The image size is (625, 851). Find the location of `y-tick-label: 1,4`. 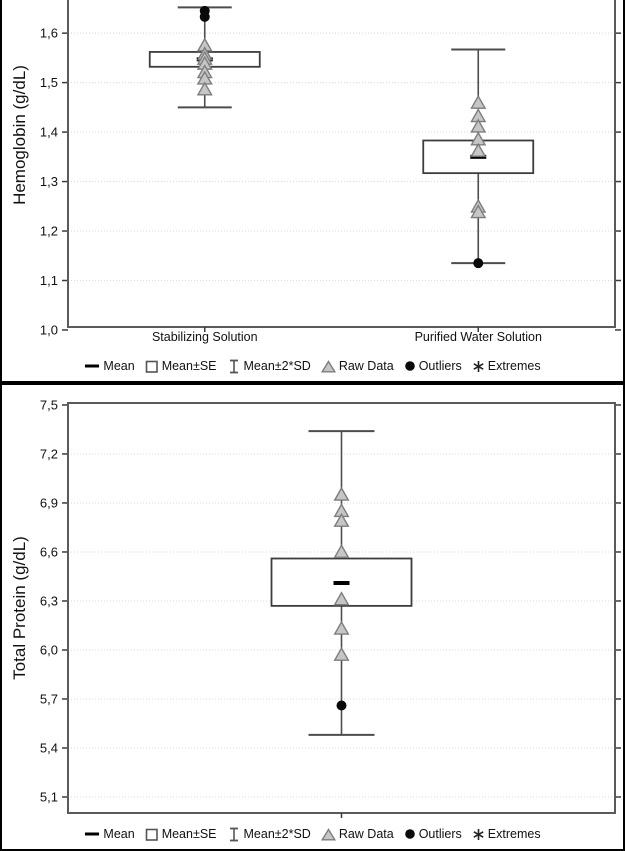

y-tick-label: 1,4 is located at coordinates (49, 132).